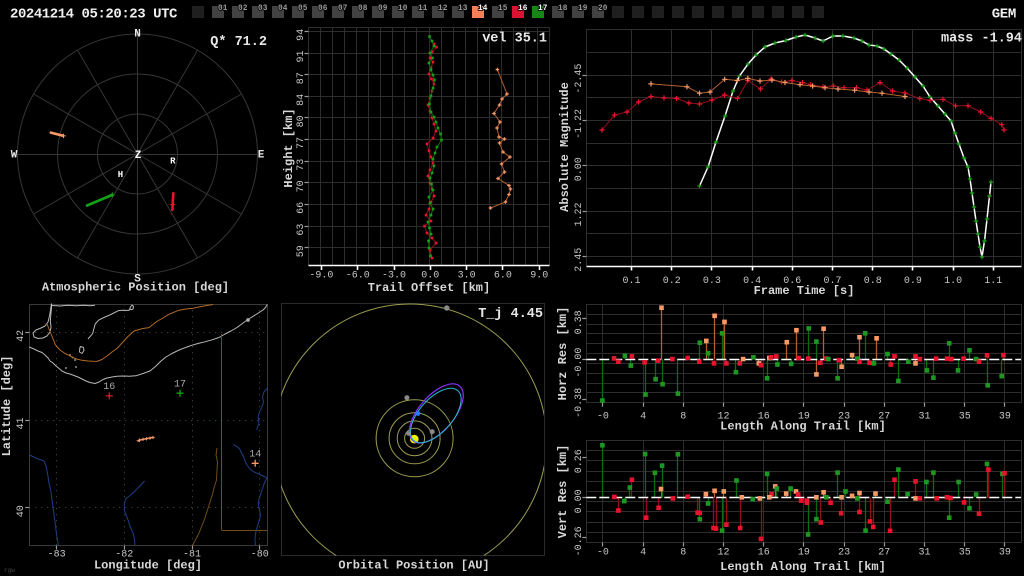 The image size is (1024, 576). Describe the element at coordinates (792, 281) in the screenshot. I see `svg-text: 0.6` at that location.